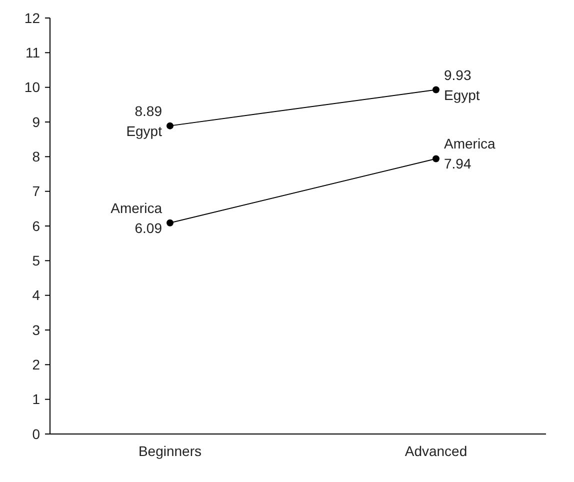 The height and width of the screenshot is (482, 574). Describe the element at coordinates (36, 156) in the screenshot. I see `y-tick-label: 8` at that location.